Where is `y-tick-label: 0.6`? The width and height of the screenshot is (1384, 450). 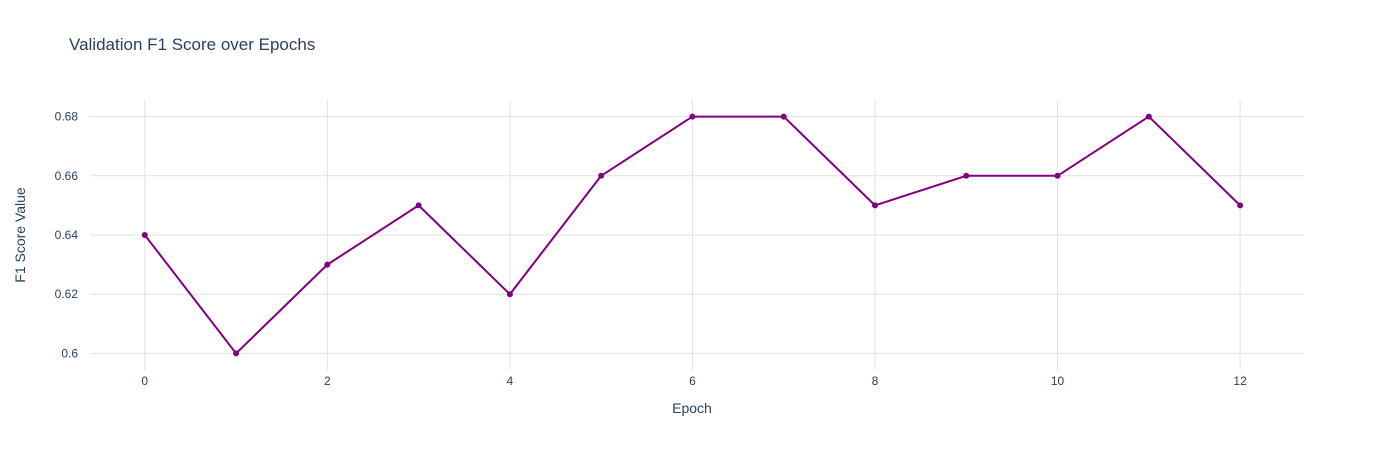
y-tick-label: 0.6 is located at coordinates (69, 353).